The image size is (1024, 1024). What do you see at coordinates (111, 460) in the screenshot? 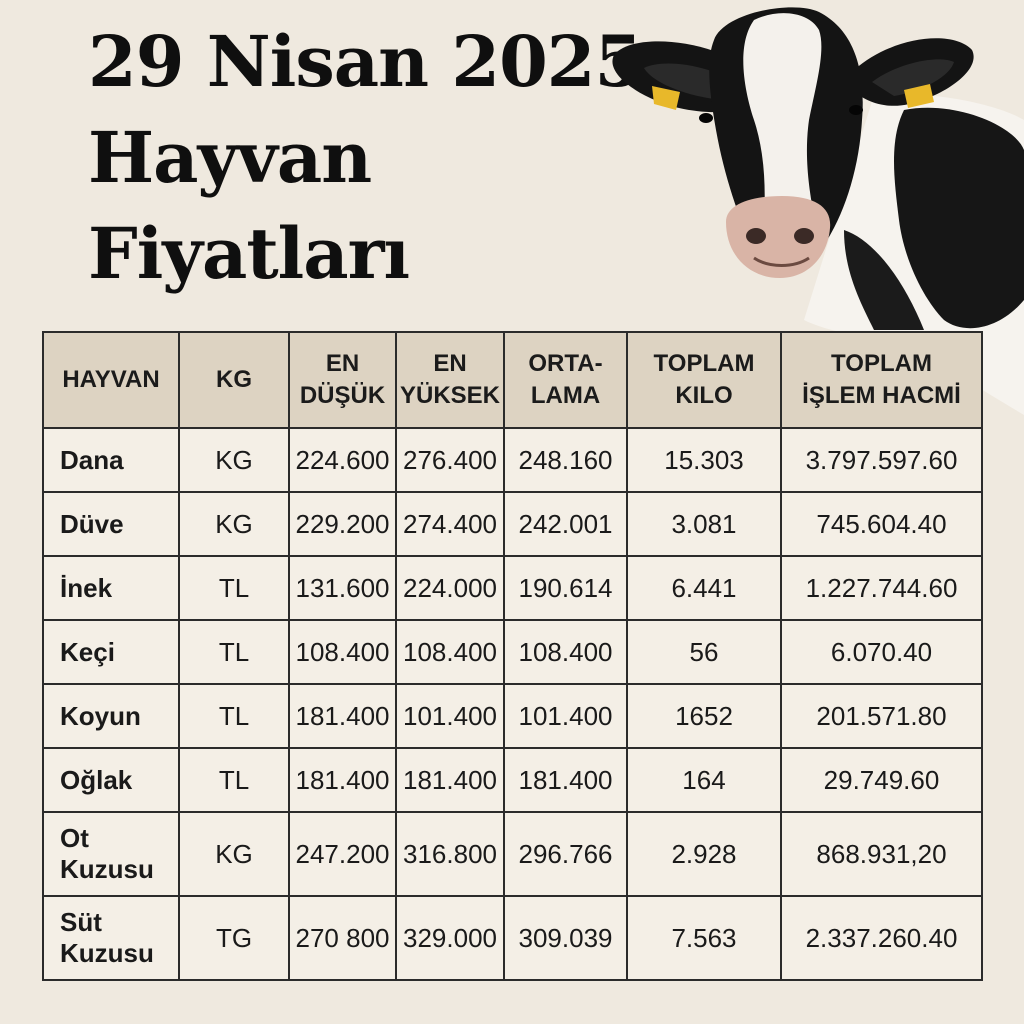
I see `animal-name: Dana` at bounding box center [111, 460].